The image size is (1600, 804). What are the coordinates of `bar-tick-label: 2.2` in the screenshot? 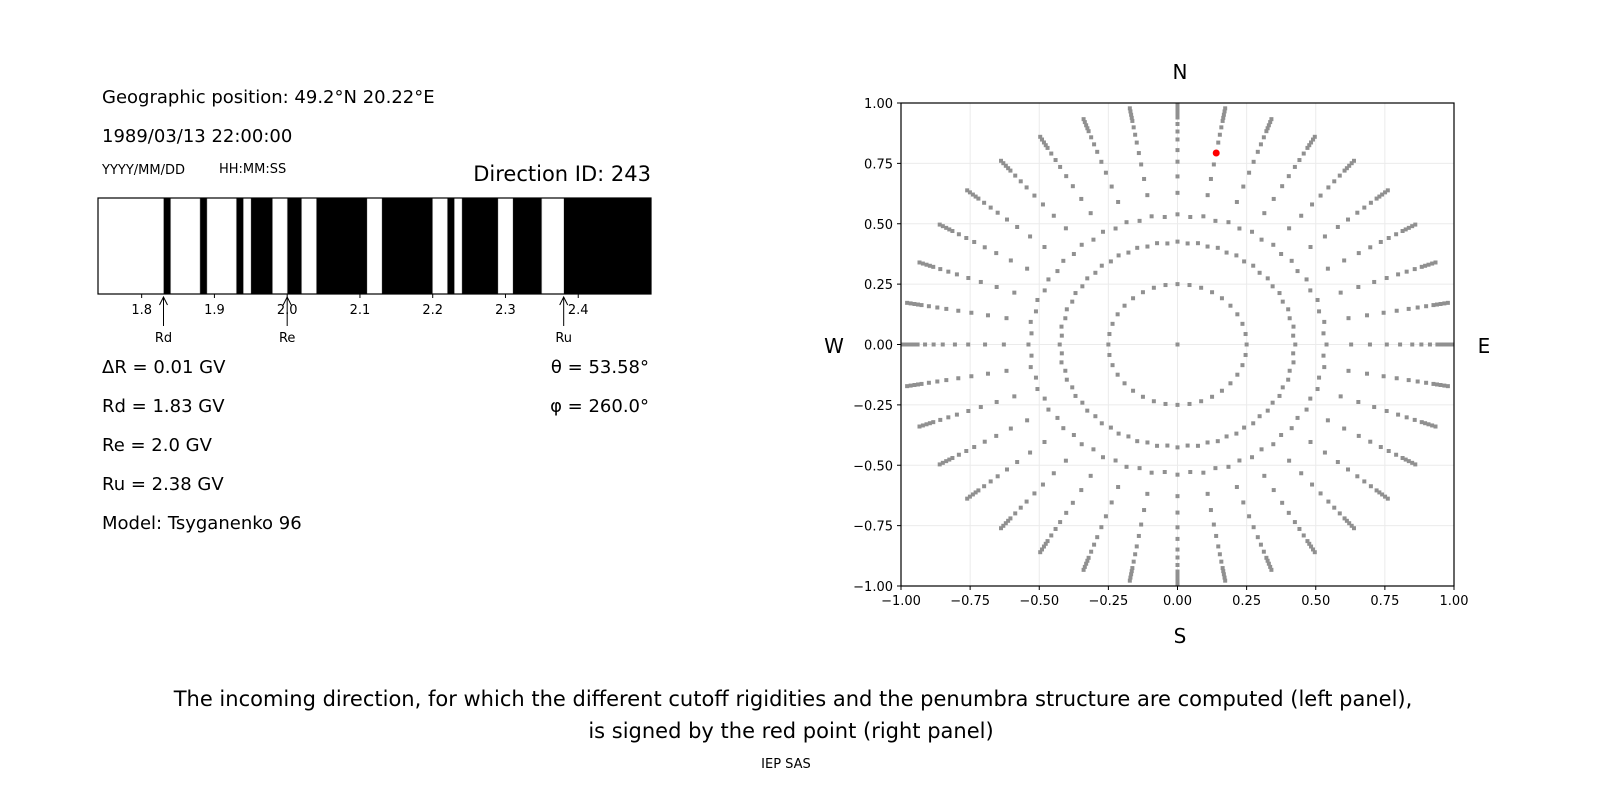 It's located at (432, 310).